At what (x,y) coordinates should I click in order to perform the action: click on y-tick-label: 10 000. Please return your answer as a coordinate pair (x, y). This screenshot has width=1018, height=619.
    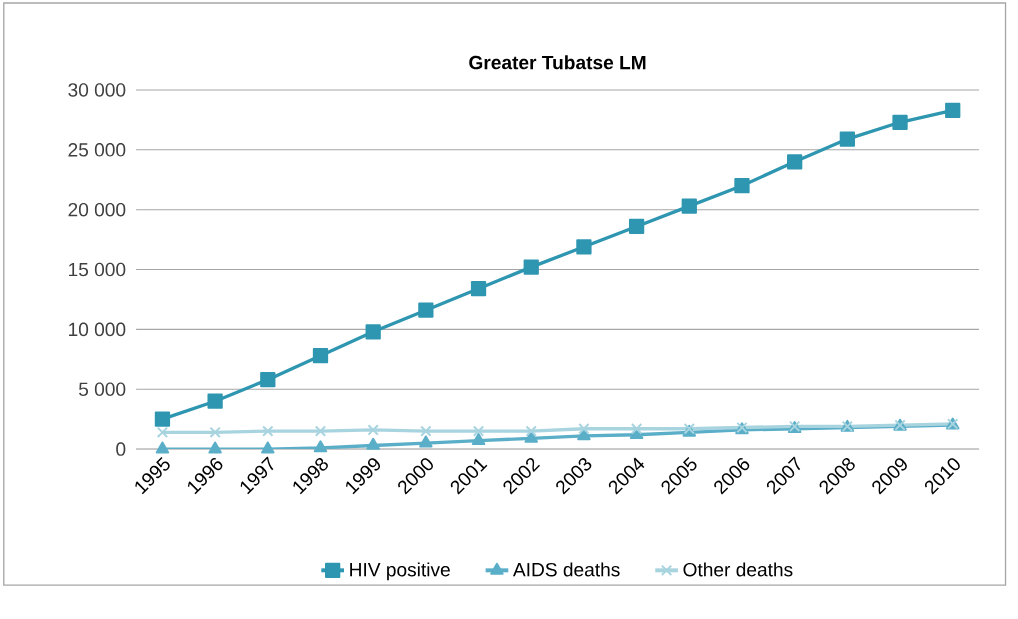
    Looking at the image, I should click on (97, 329).